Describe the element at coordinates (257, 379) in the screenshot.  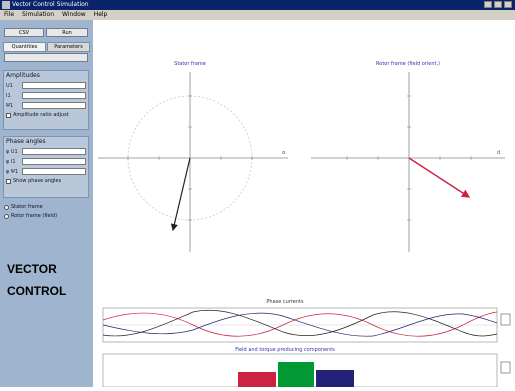
I see `bar-red` at that location.